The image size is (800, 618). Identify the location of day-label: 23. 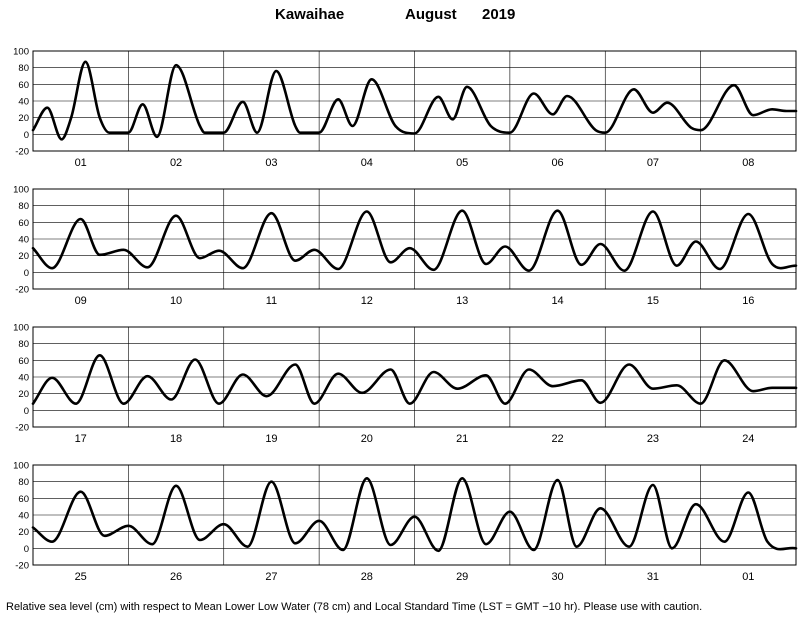
(653, 439).